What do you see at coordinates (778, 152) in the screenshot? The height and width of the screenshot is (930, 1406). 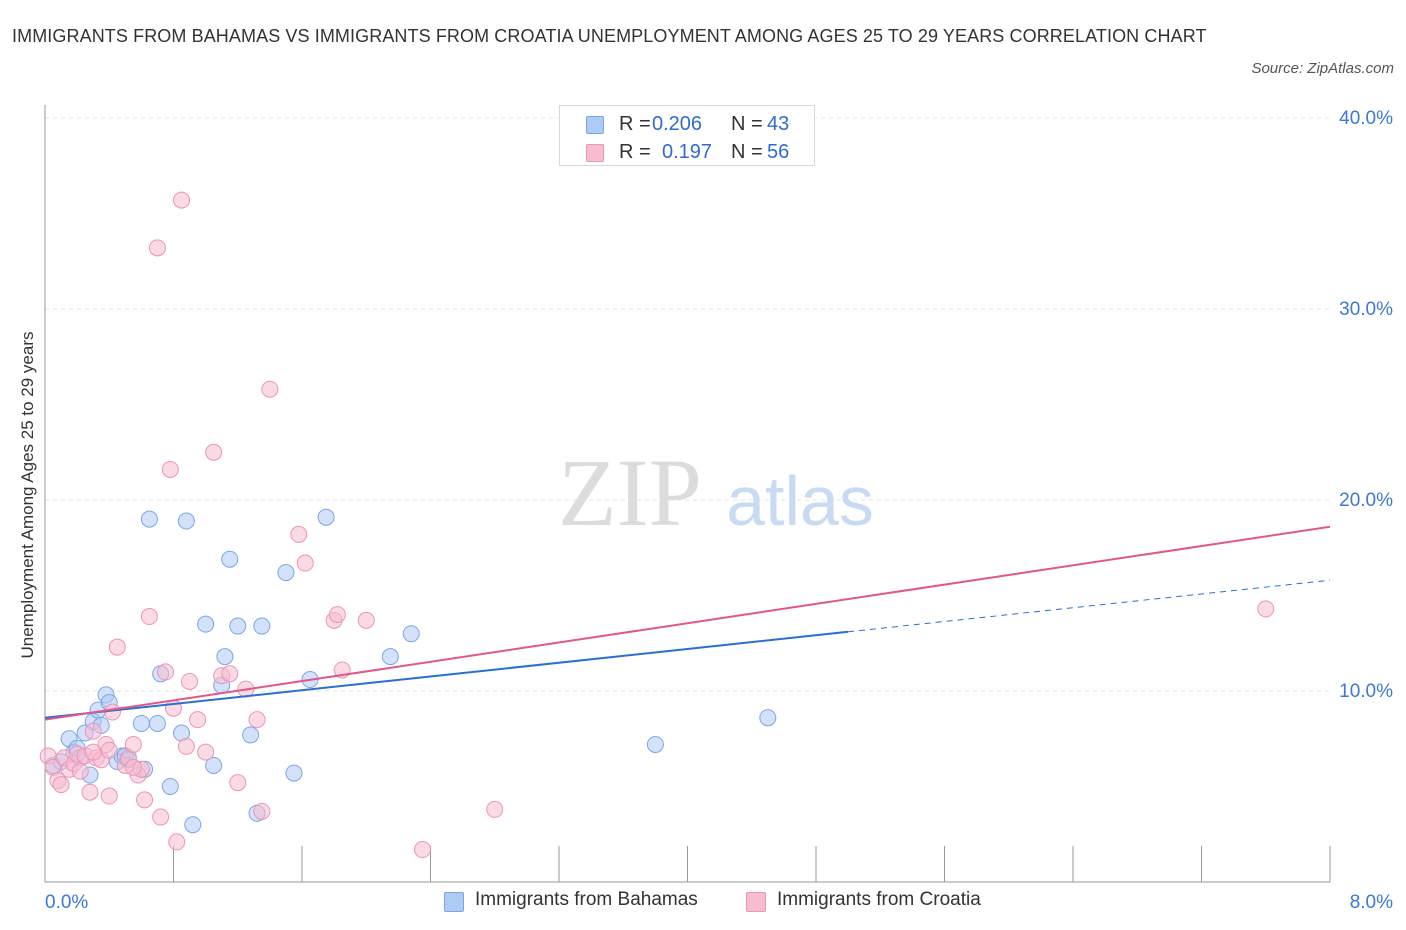 I see `legend-n-value-croatia: 56` at bounding box center [778, 152].